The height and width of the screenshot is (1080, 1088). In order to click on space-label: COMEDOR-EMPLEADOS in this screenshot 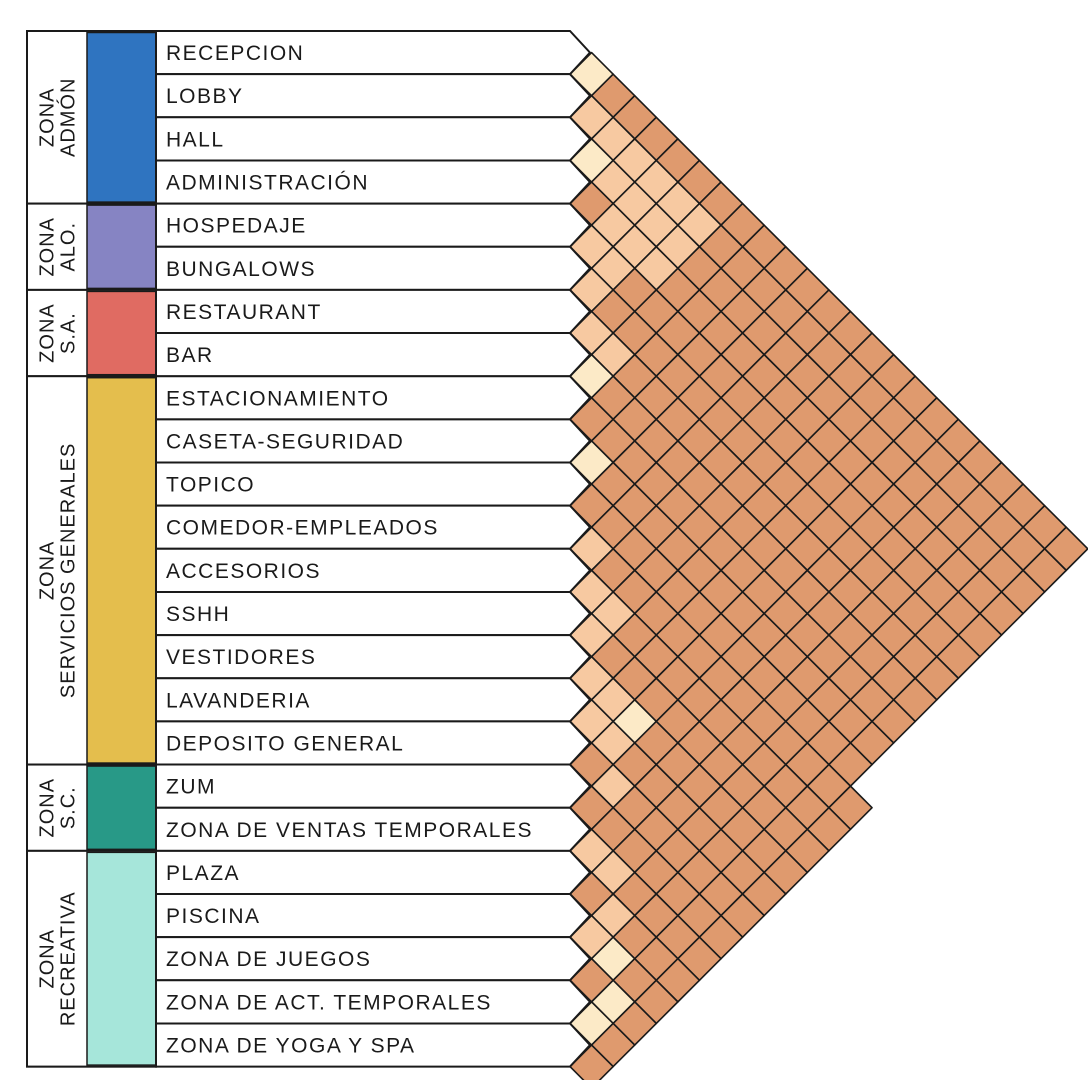, I will do `click(302, 528)`.